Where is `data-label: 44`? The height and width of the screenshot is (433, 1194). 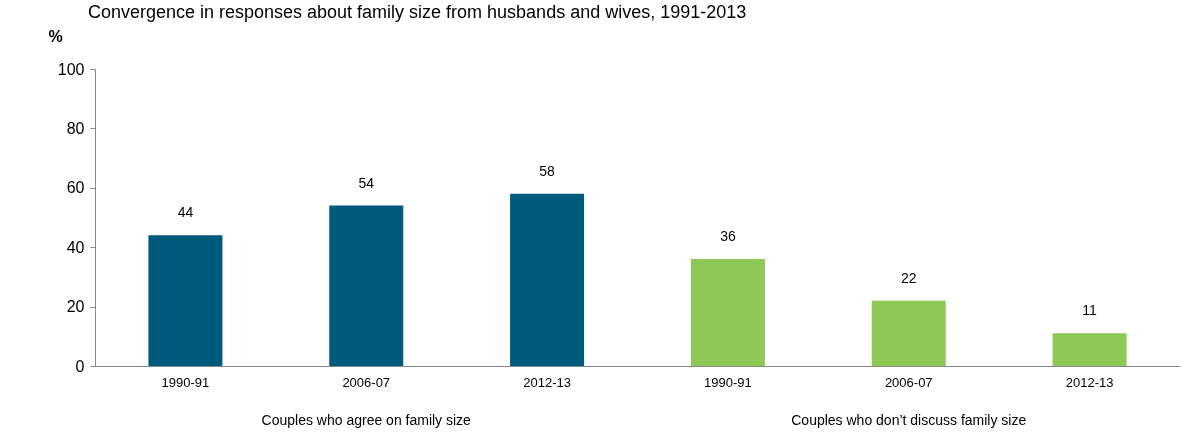
data-label: 44 is located at coordinates (185, 212).